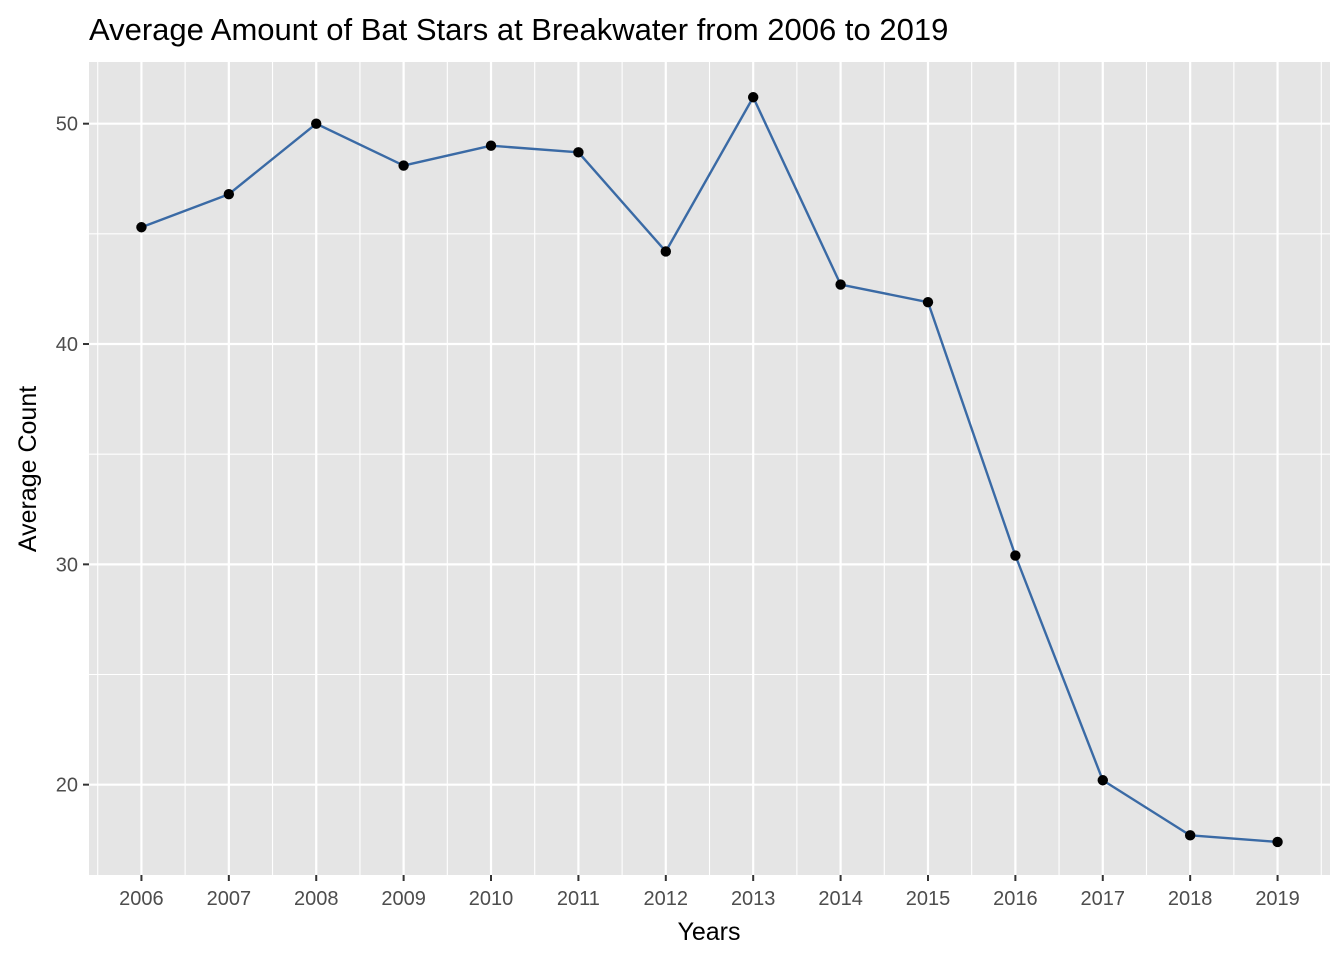 This screenshot has width=1344, height=960. Describe the element at coordinates (67, 455) in the screenshot. I see `y-axis-tick-labels: 20 30 40 50` at that location.